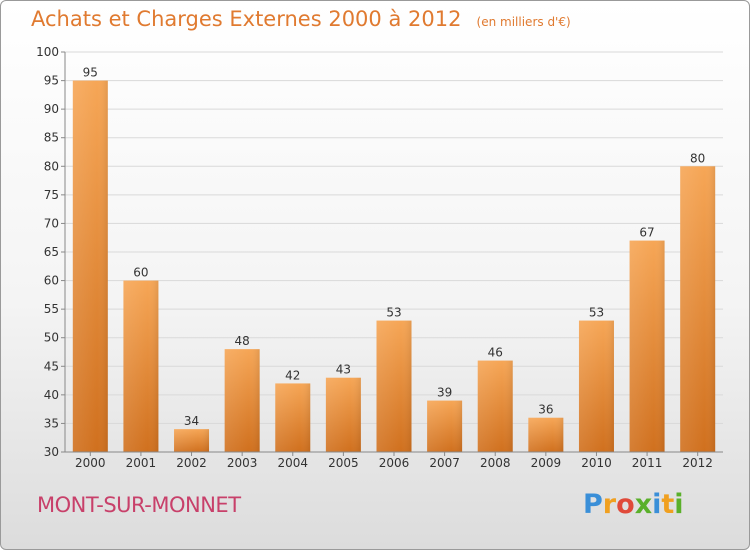 The height and width of the screenshot is (550, 750). What do you see at coordinates (394, 463) in the screenshot?
I see `x-tick-label: 2006` at bounding box center [394, 463].